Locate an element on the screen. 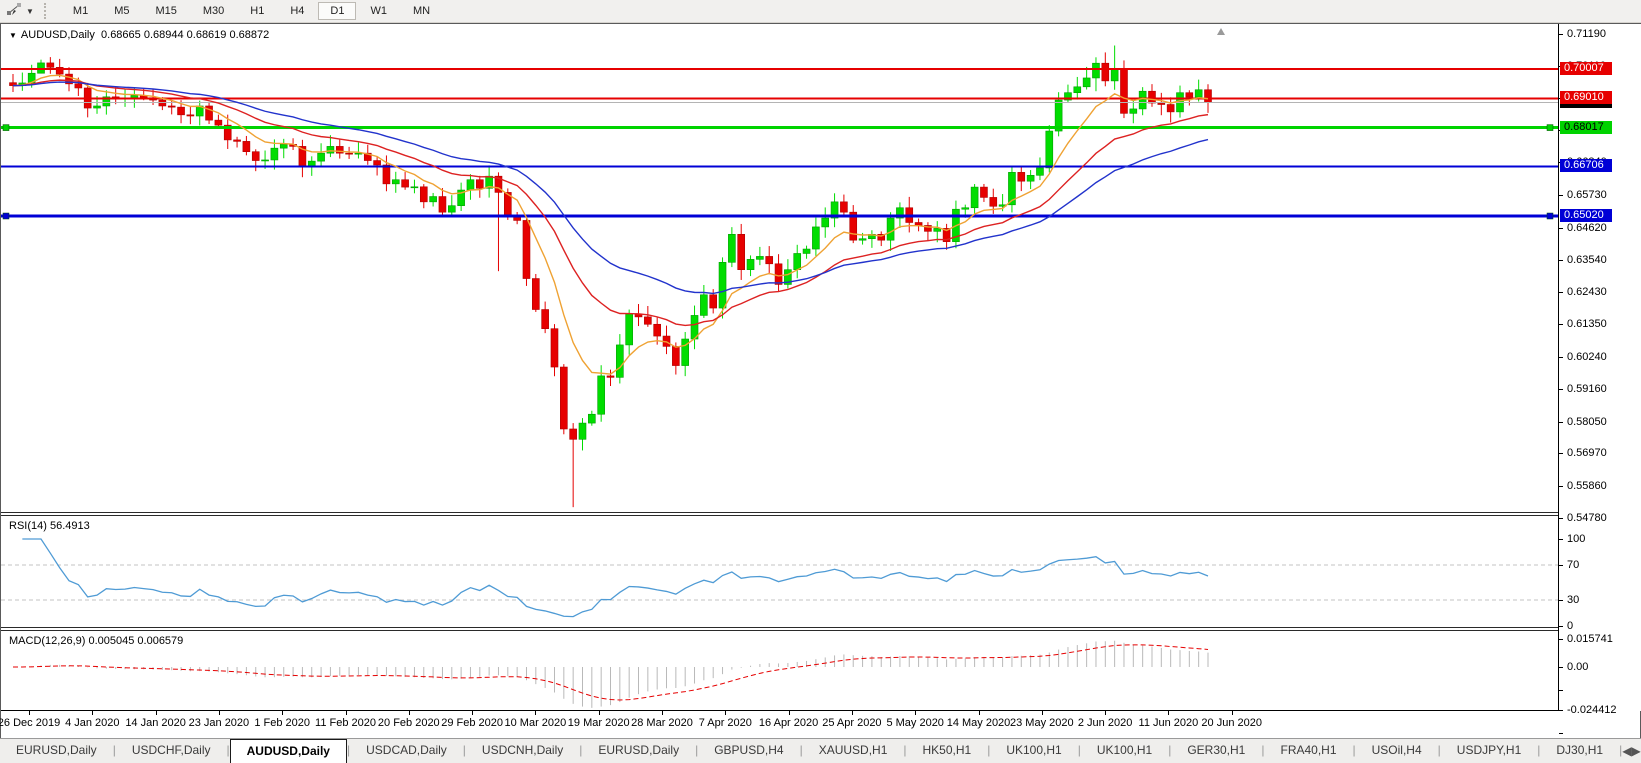 Image resolution: width=1641 pixels, height=763 pixels. tab-usdjpy-h1: USDJPY,H1 is located at coordinates (1489, 750).